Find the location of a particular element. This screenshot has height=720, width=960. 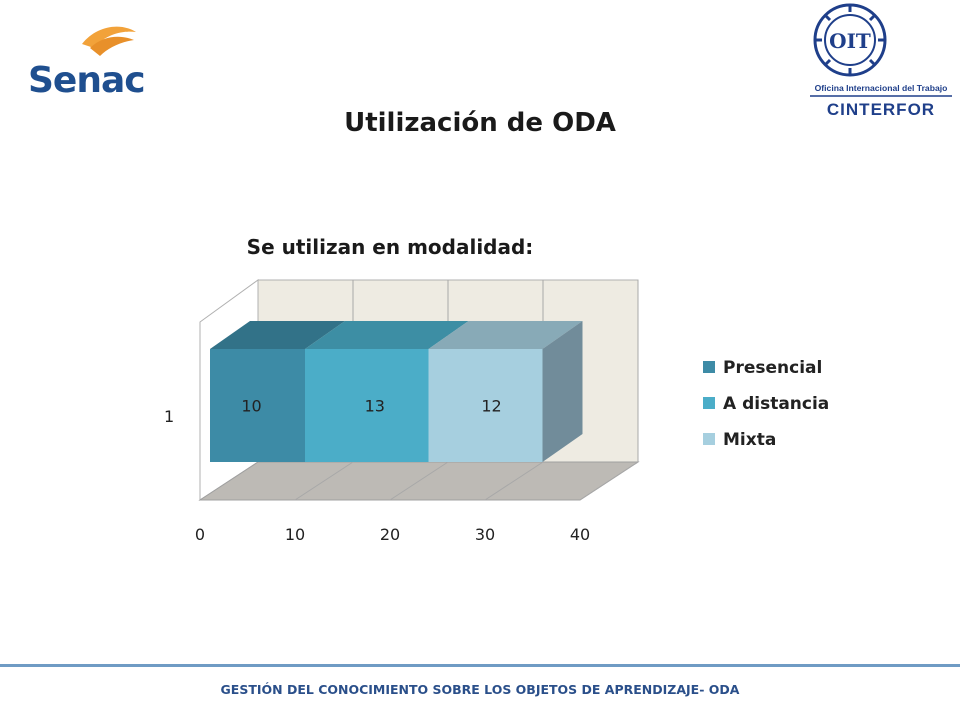

x-tick-label: 40 is located at coordinates (580, 534).